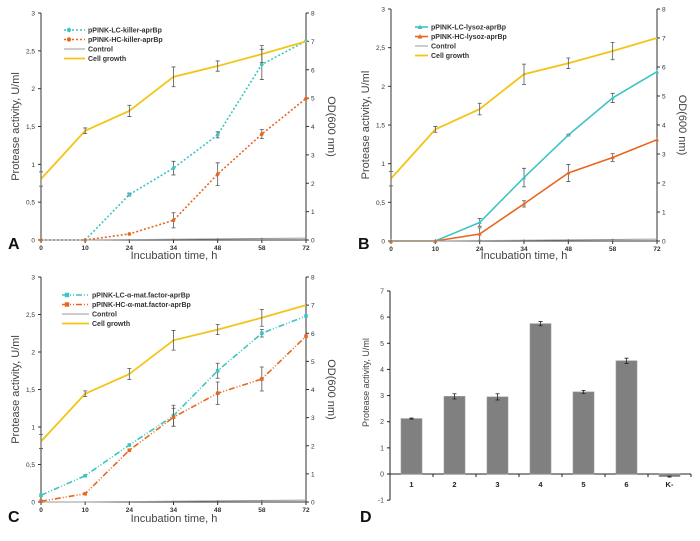  What do you see at coordinates (380, 48) in the screenshot?
I see `y-tick-label: 2,5` at bounding box center [380, 48].